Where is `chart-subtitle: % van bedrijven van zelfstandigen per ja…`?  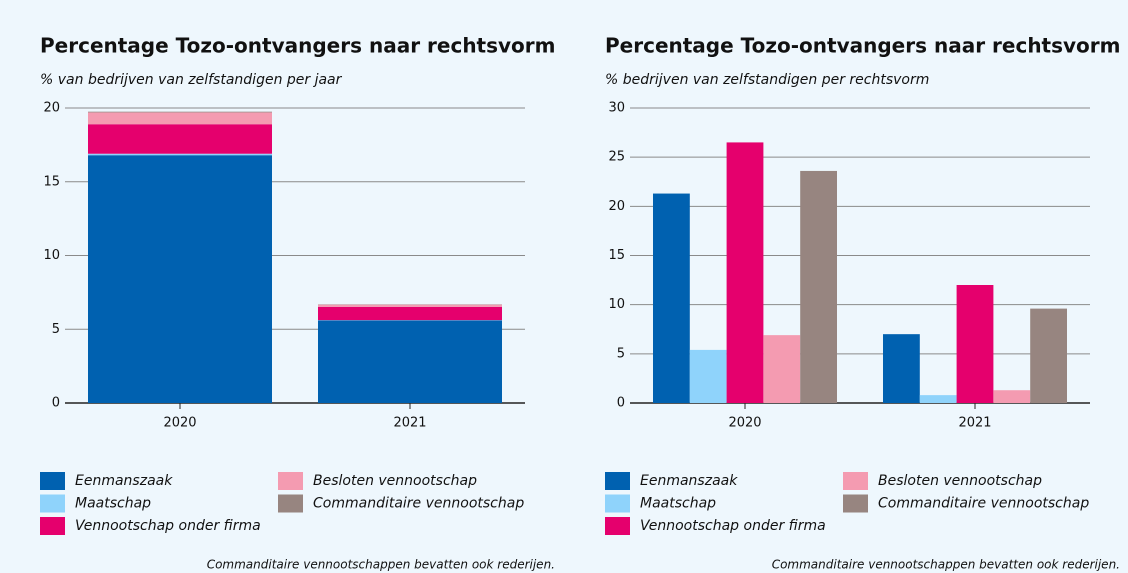 chart-subtitle: % van bedrijven van zelfstandigen per ja… is located at coordinates (191, 80).